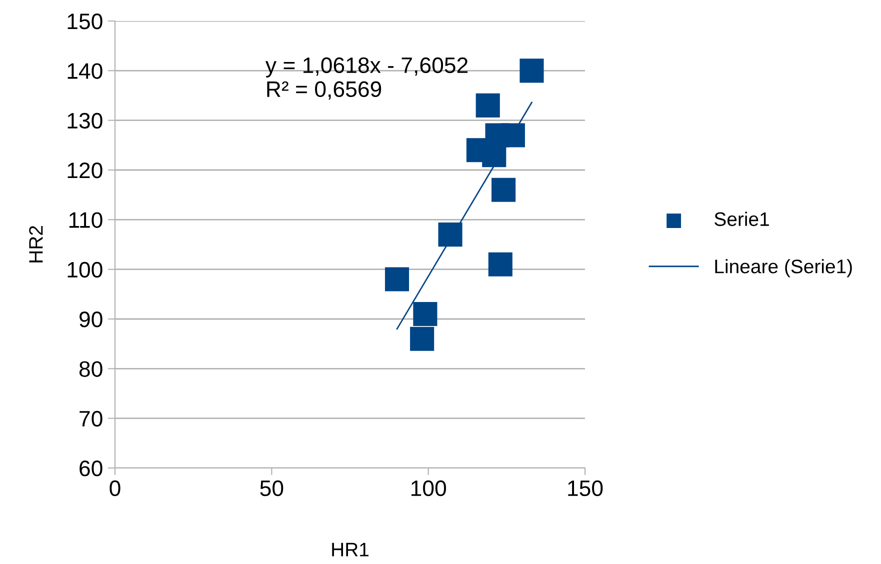  What do you see at coordinates (85, 170) in the screenshot?
I see `y-tick-label: 120` at bounding box center [85, 170].